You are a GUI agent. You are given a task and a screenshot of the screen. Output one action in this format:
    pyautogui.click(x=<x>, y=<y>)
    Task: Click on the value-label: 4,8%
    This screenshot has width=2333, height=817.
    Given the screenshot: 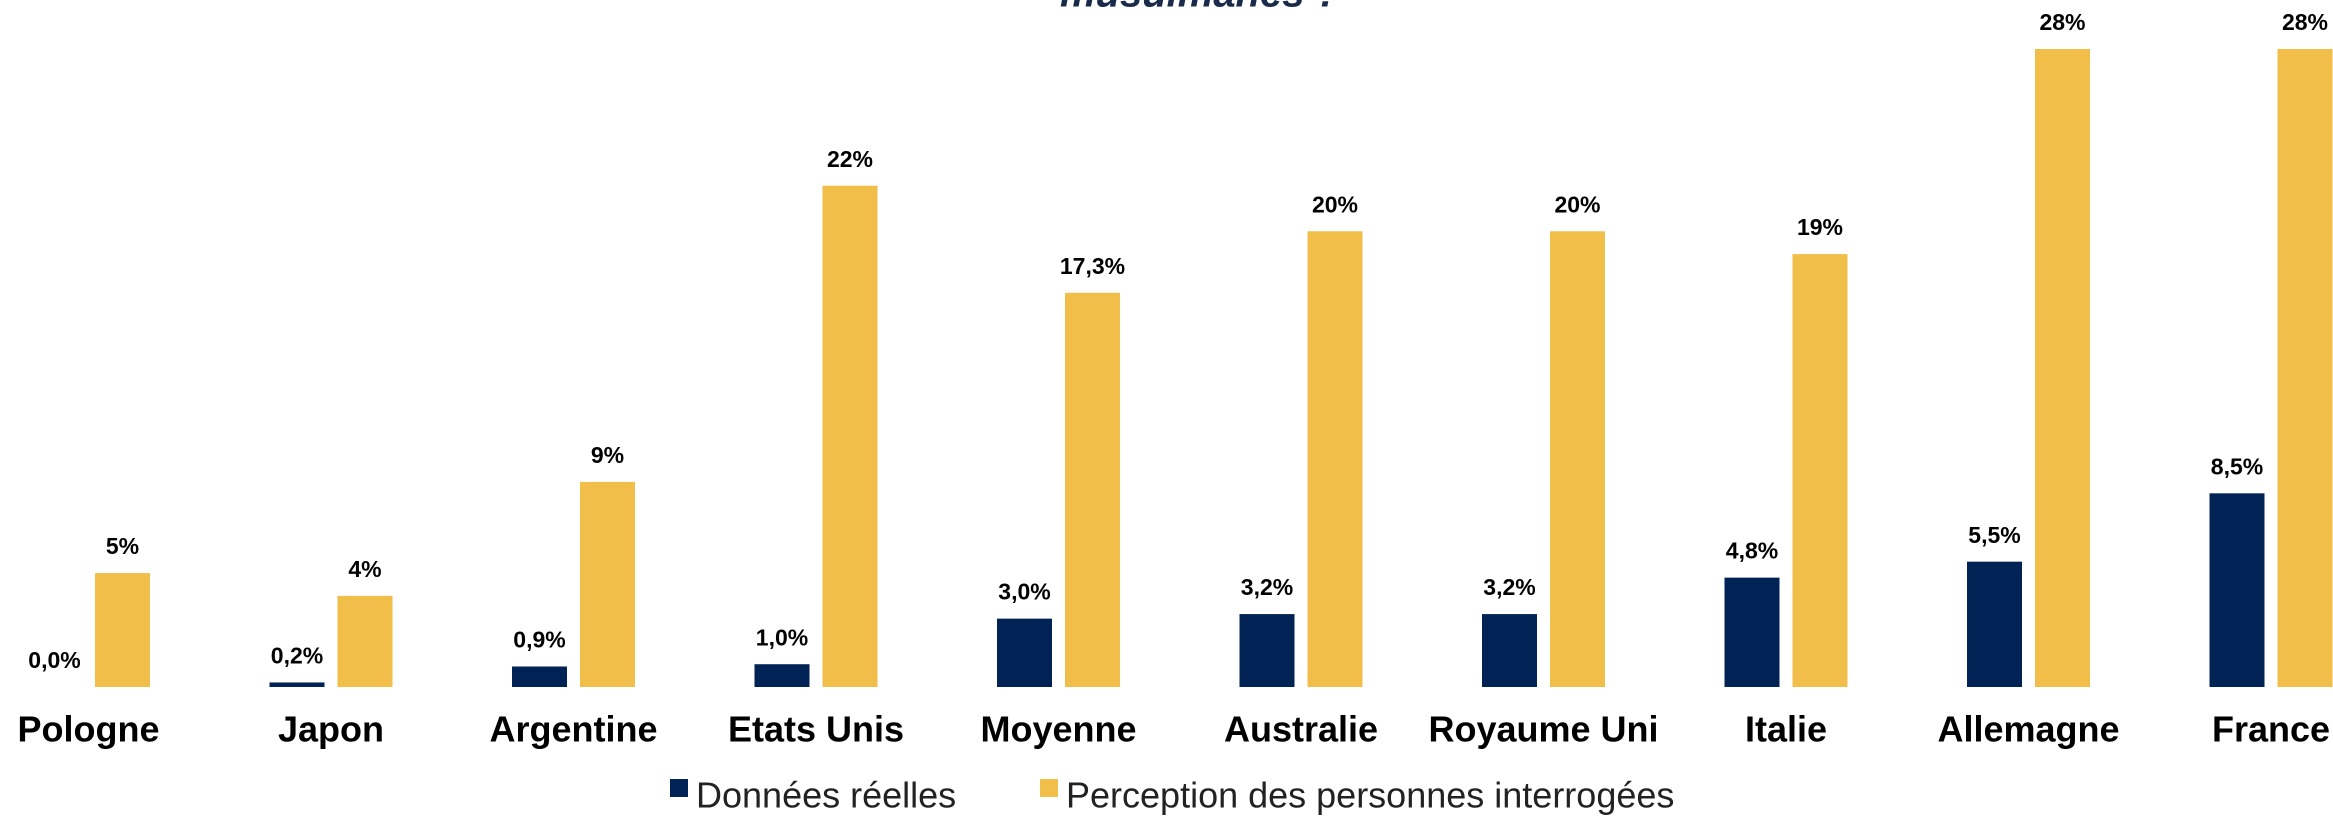 What is the action you would take?
    pyautogui.click(x=1752, y=551)
    